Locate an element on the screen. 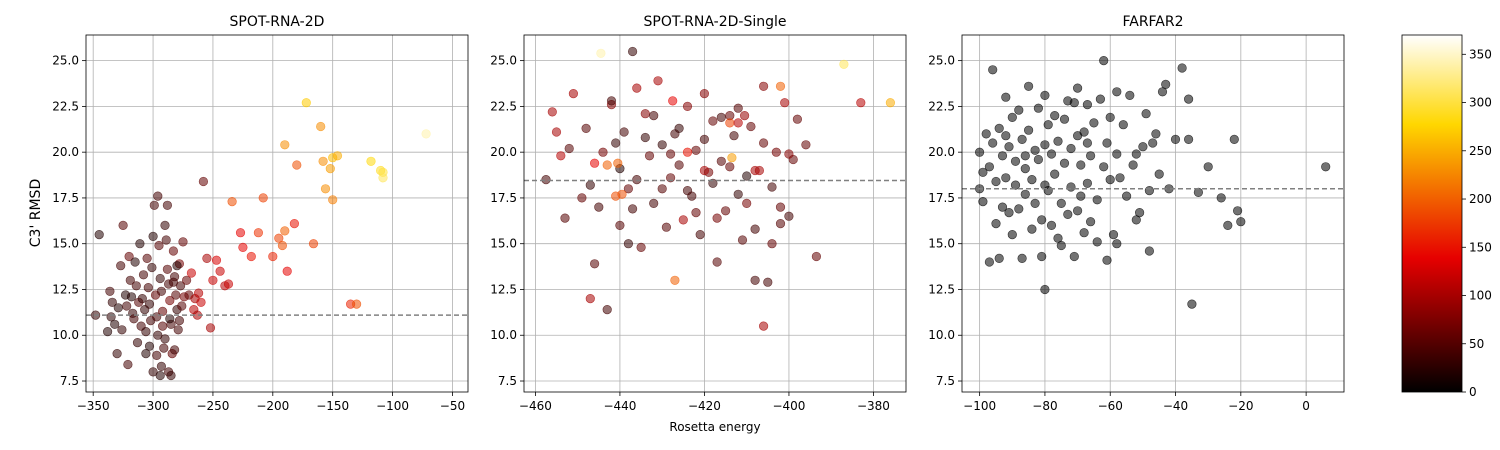 This screenshot has width=1500, height=450. x-tick-label: −40 is located at coordinates (1175, 406).